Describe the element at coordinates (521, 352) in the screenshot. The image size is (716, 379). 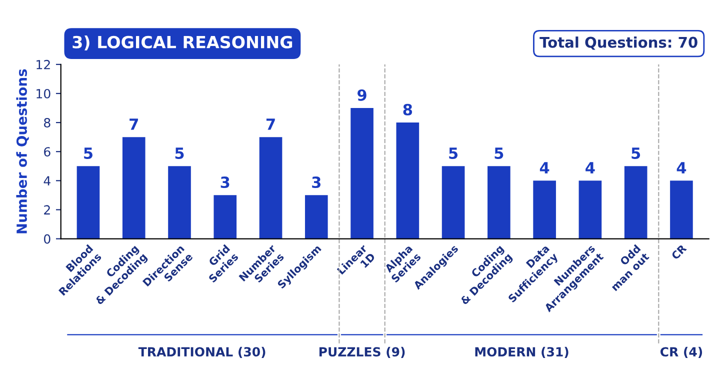
I see `text: MODERN (31)` at that location.